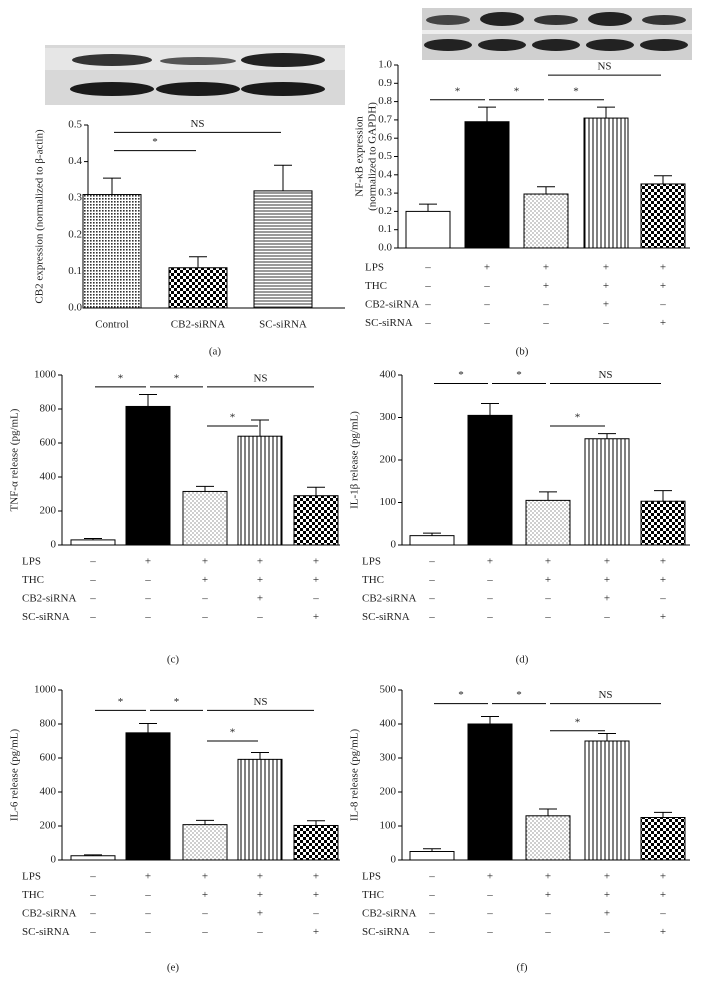  I want to click on y-tick-label: 600, so click(48, 758).